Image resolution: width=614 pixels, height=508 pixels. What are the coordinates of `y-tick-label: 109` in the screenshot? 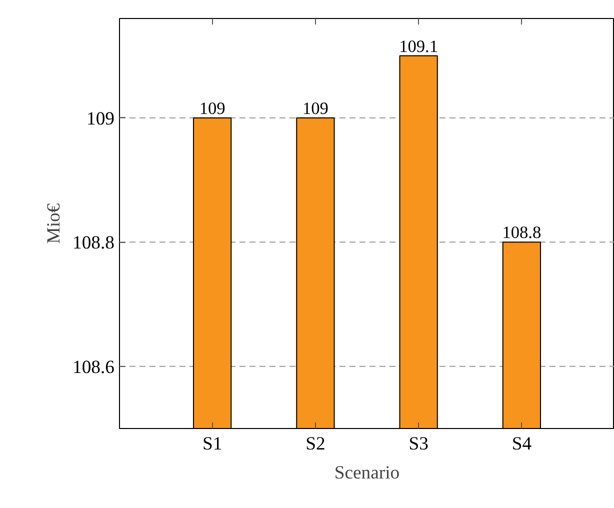 It's located at (100, 119).